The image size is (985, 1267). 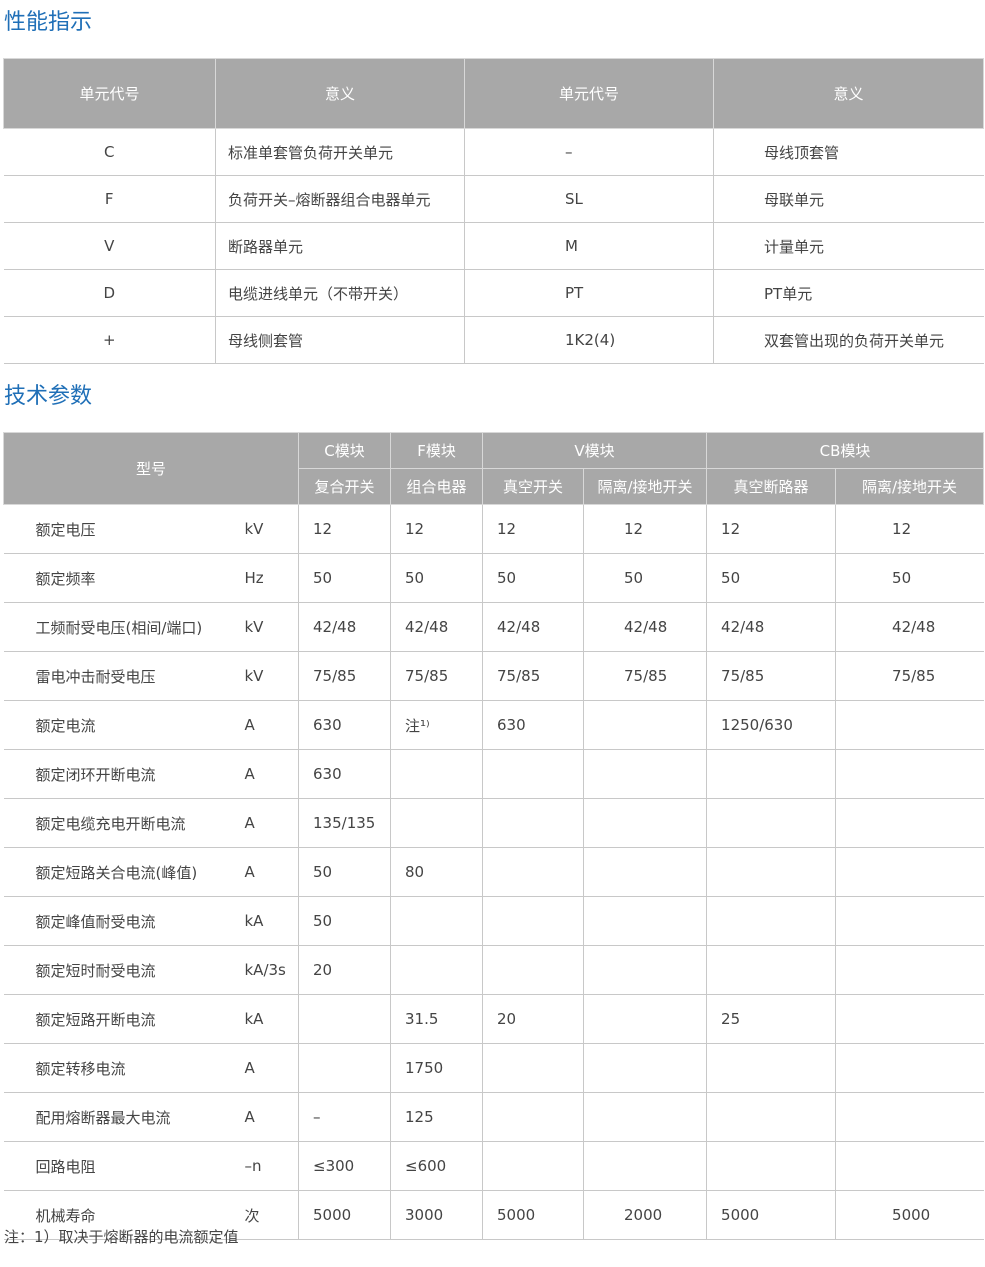 I want to click on table-row: + 母线侧套管 1K2(4) 双套管出现的负荷开关单元, so click(x=493, y=340).